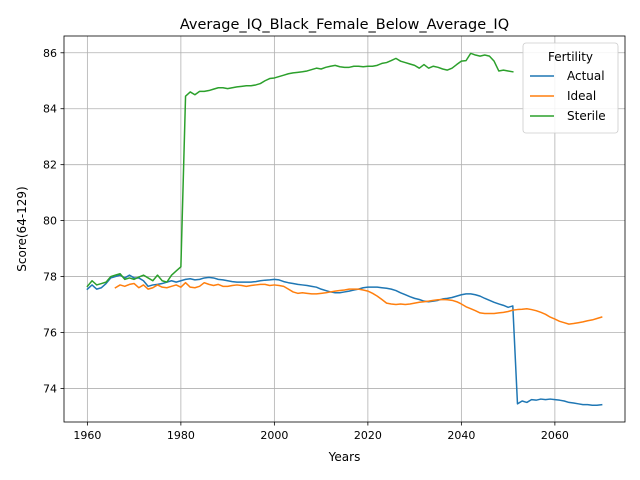 The image size is (640, 480). I want to click on legend-entries: Actual Ideal Sterile, so click(568, 96).